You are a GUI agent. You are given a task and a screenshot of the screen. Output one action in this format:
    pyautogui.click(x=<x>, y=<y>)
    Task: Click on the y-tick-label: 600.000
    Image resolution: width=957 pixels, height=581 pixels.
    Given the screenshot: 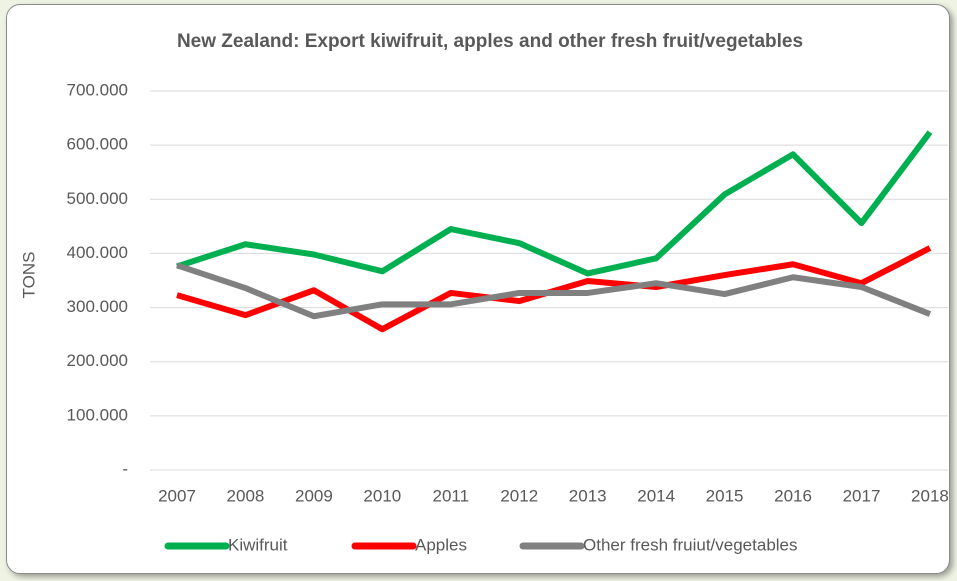 What is the action you would take?
    pyautogui.click(x=97, y=144)
    